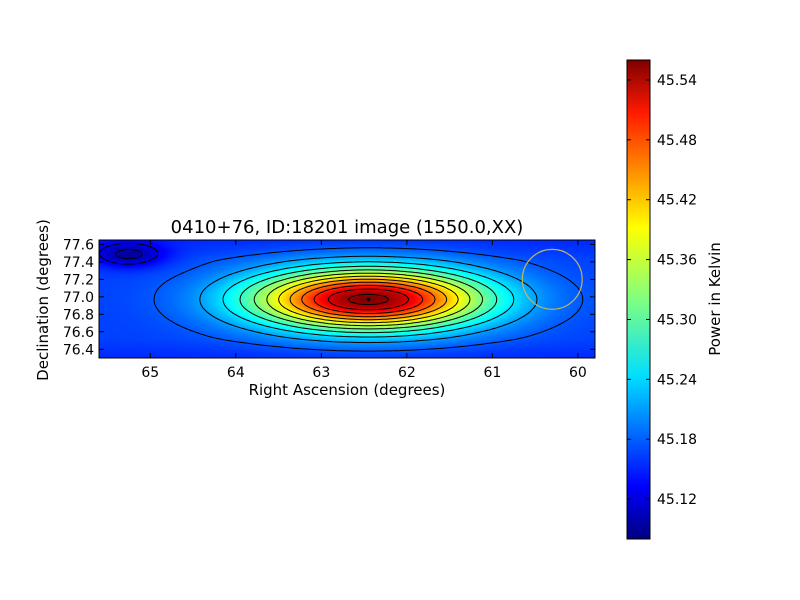 Image resolution: width=800 pixels, height=600 pixels. What do you see at coordinates (347, 227) in the screenshot?
I see `chart-title: 0410+76, ID:18201 image (1550.0,XX)` at bounding box center [347, 227].